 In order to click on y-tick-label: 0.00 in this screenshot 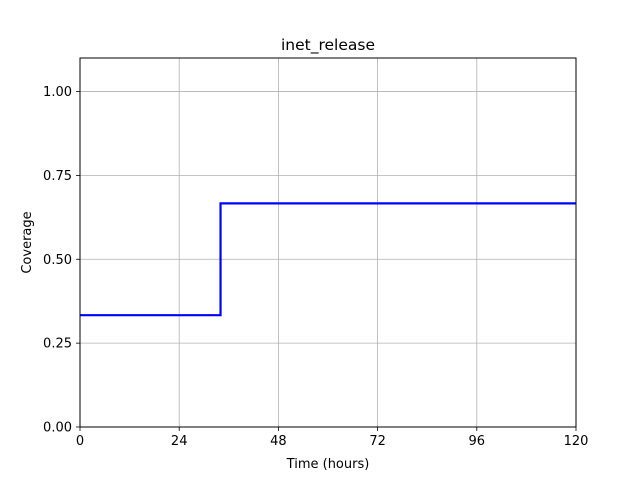, I will do `click(57, 428)`.